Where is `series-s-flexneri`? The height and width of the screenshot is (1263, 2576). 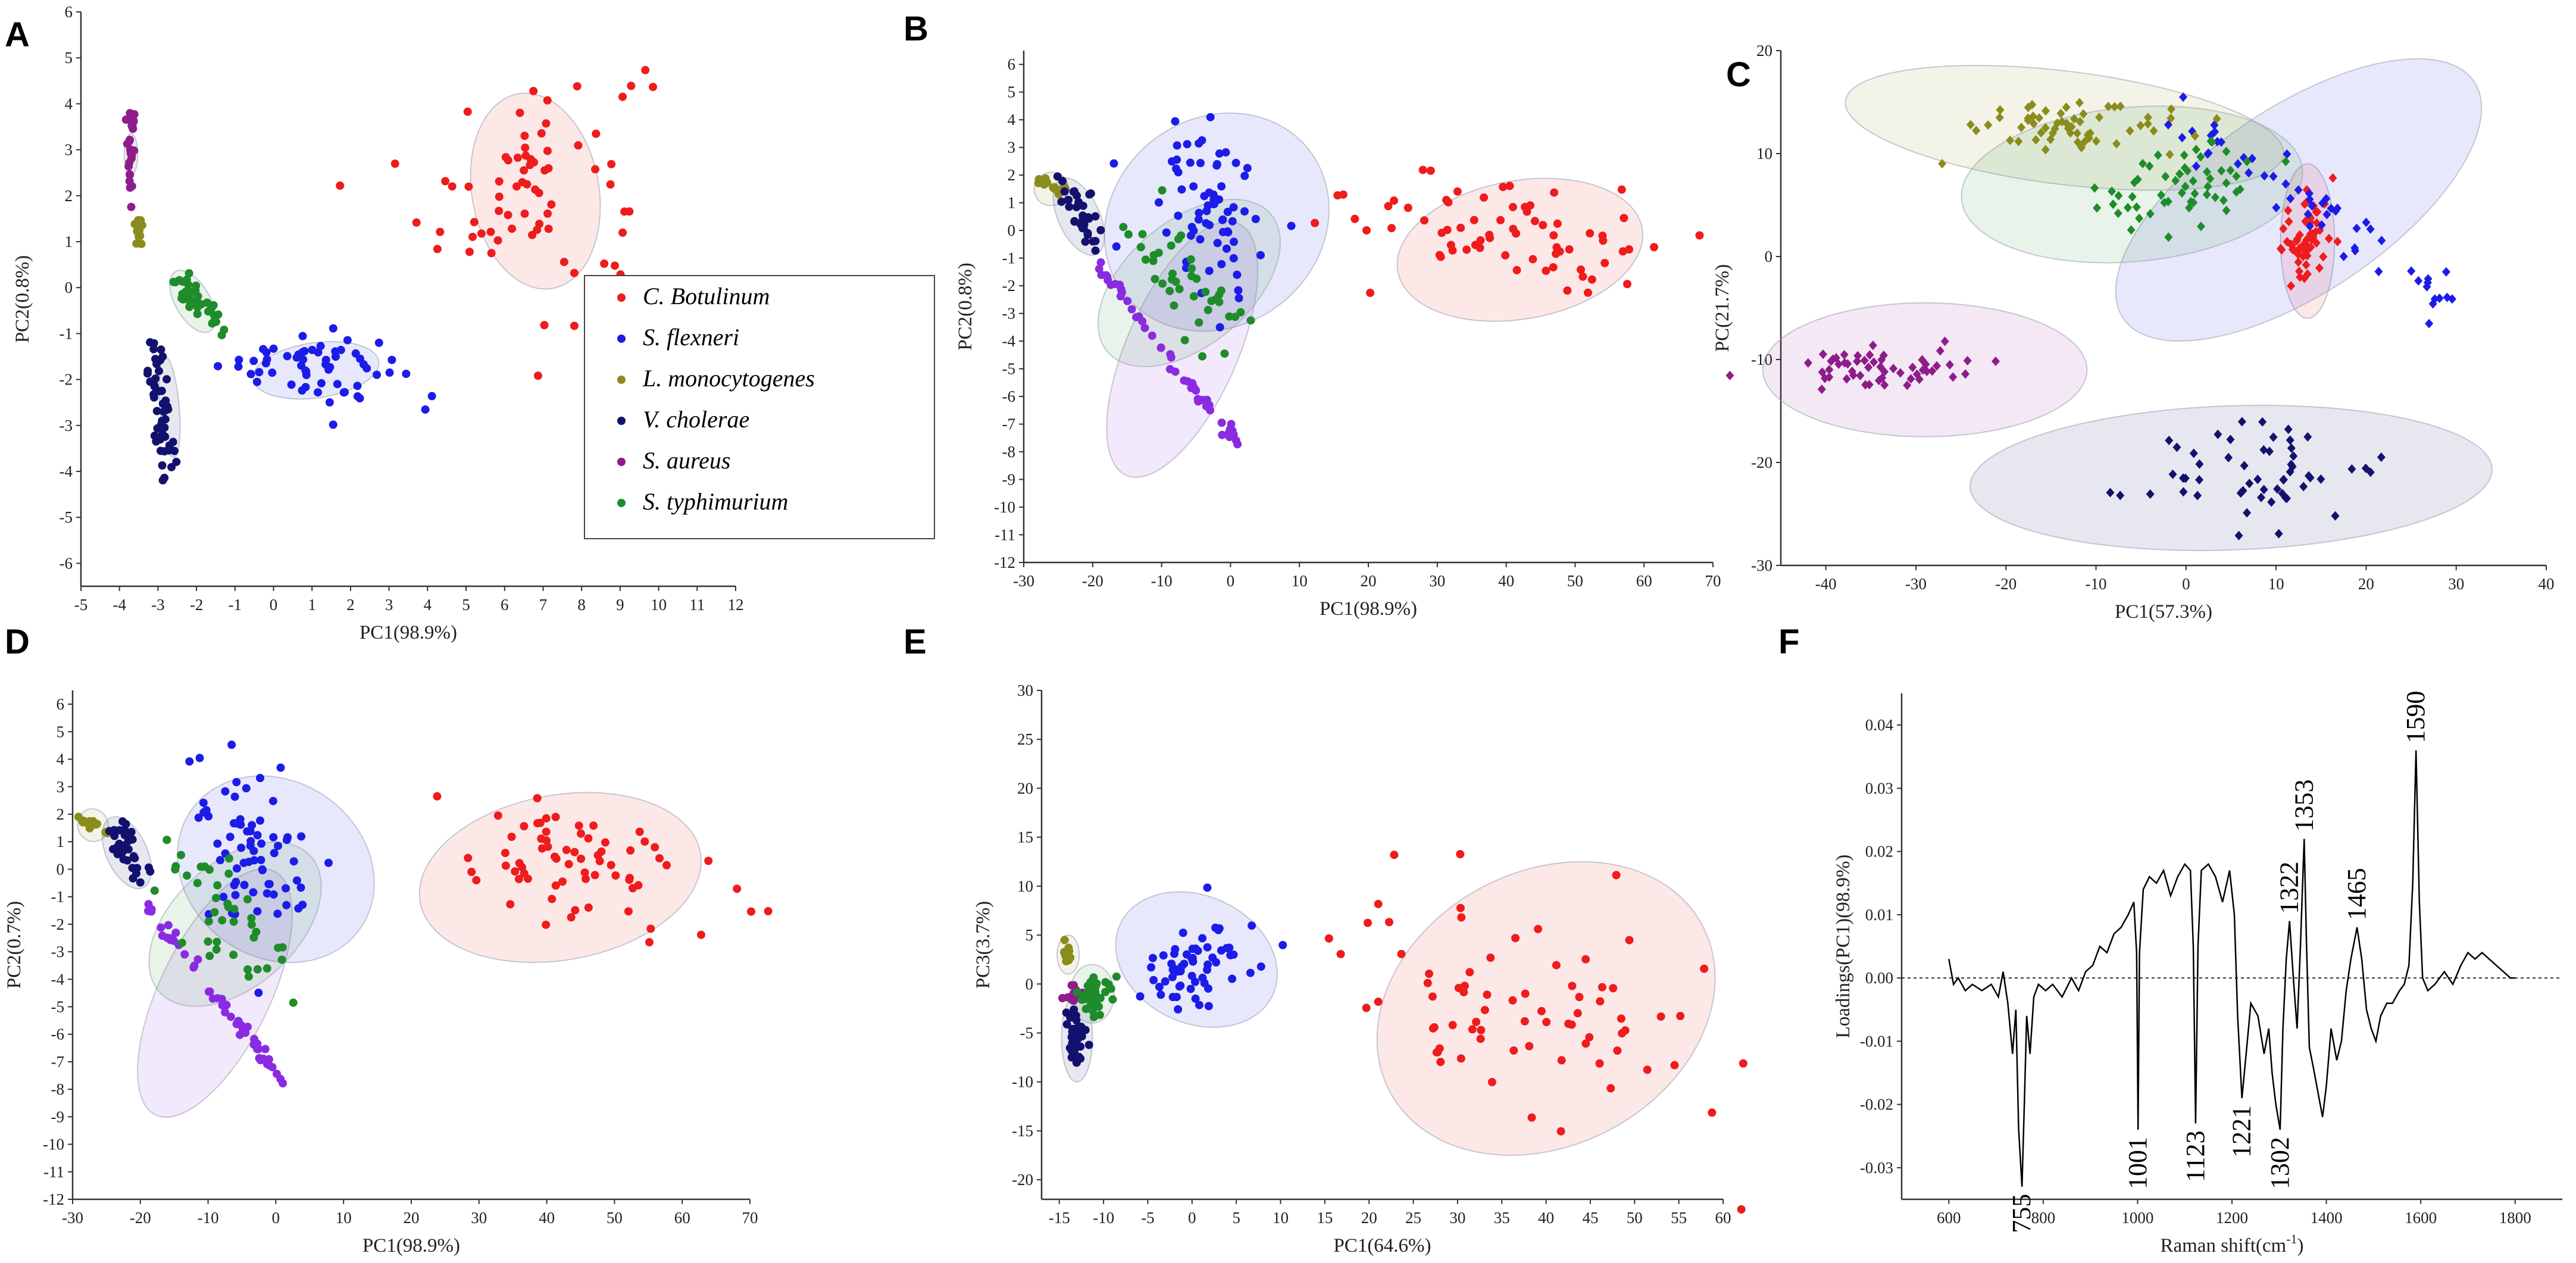 series-s-flexneri is located at coordinates (259, 869).